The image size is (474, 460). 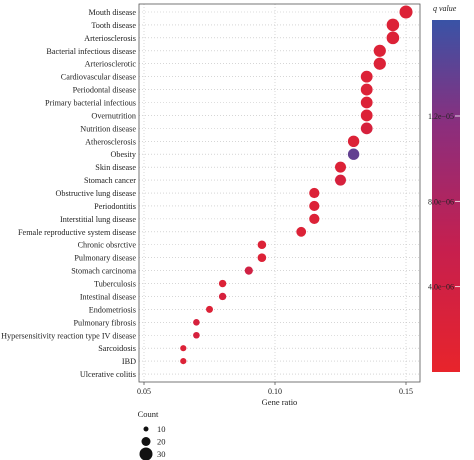 I want to click on colorbar-ticks: 1.2e−05 8.0e−06 4.0e−06, so click(x=444, y=202).